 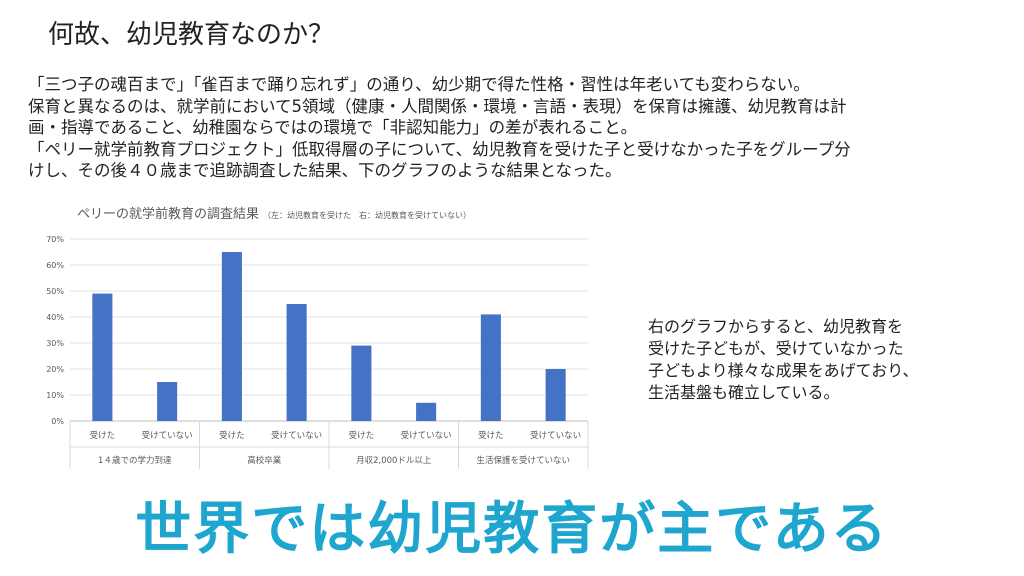 I want to click on x-axis-categories: 受けた 受けていない 受けた 受けていない 受けた 受けていない 受けた 受けていない, so click(x=336, y=435).